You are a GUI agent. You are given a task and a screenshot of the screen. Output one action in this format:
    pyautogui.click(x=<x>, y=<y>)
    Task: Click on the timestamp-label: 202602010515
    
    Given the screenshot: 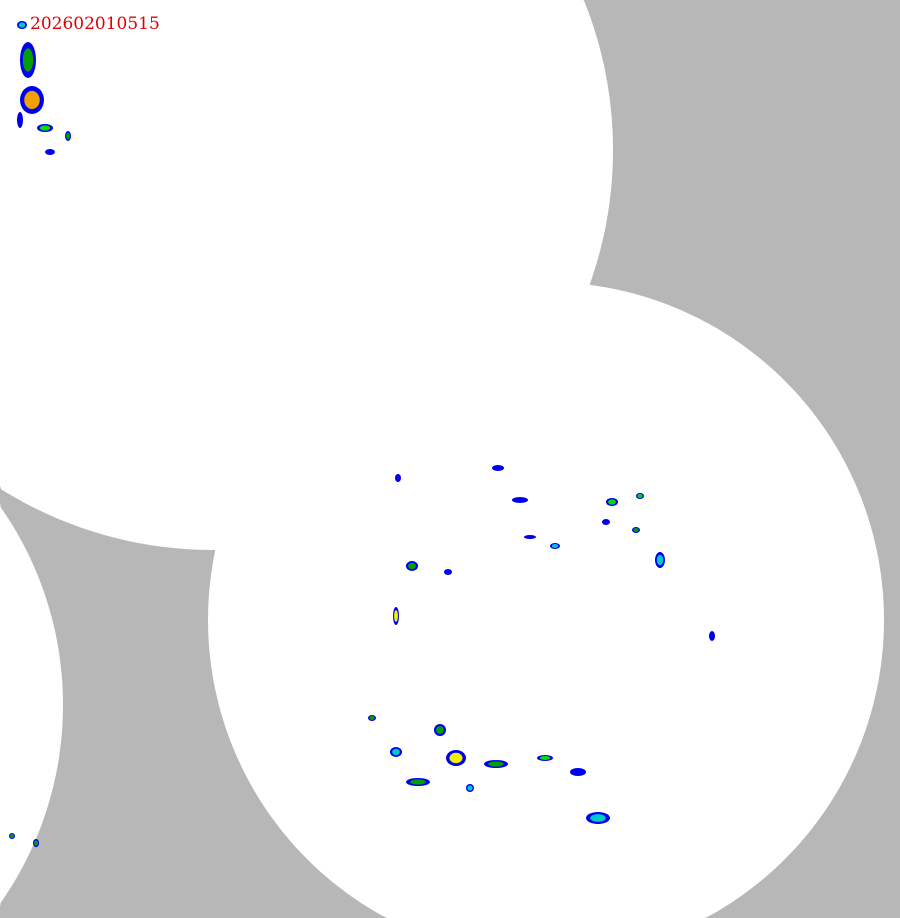 What is the action you would take?
    pyautogui.click(x=95, y=24)
    